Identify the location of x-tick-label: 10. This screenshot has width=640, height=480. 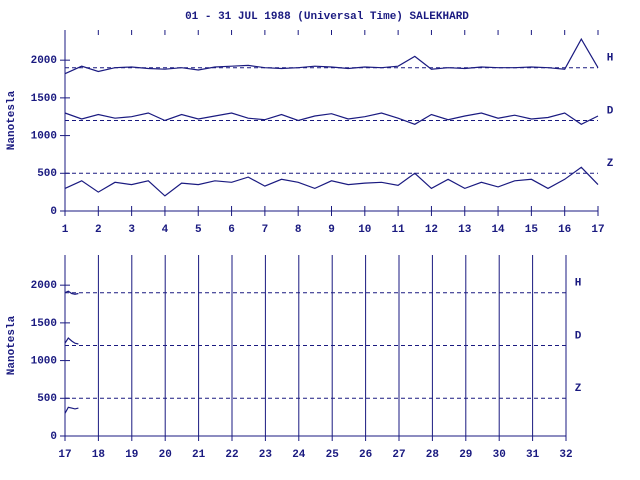
(364, 230).